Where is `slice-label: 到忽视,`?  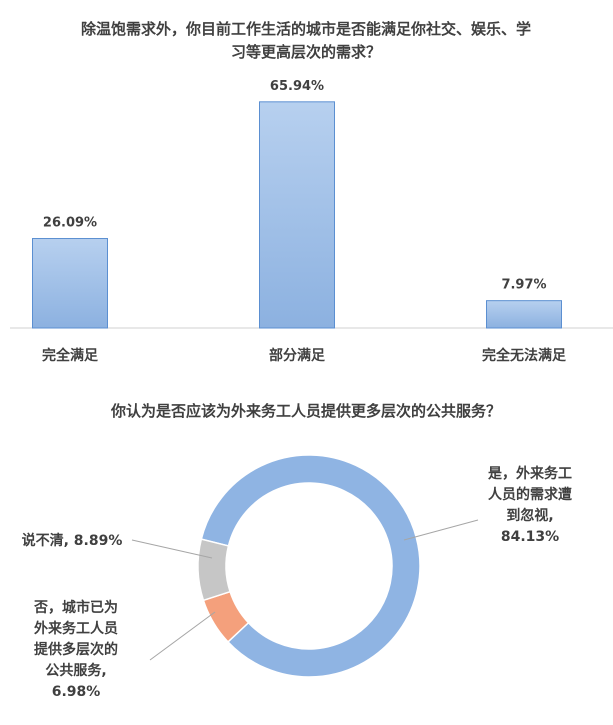
slice-label: 到忽视, is located at coordinates (529, 515).